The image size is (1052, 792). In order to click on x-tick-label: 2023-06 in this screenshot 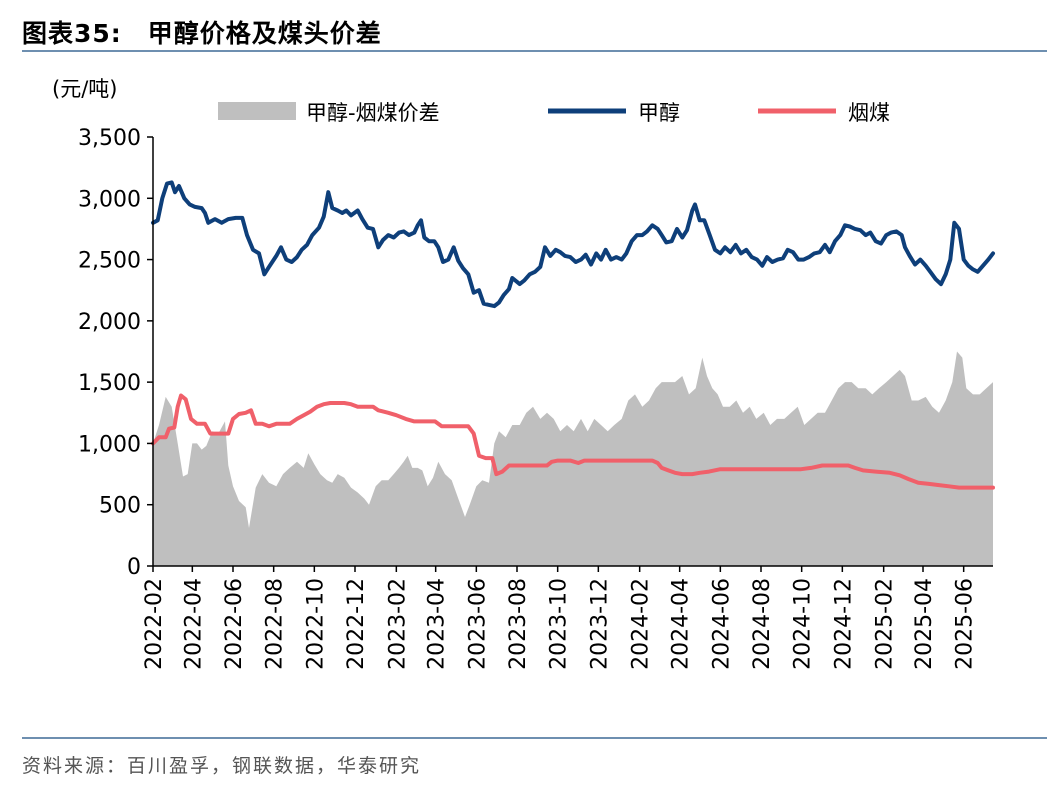, I will do `click(477, 624)`.